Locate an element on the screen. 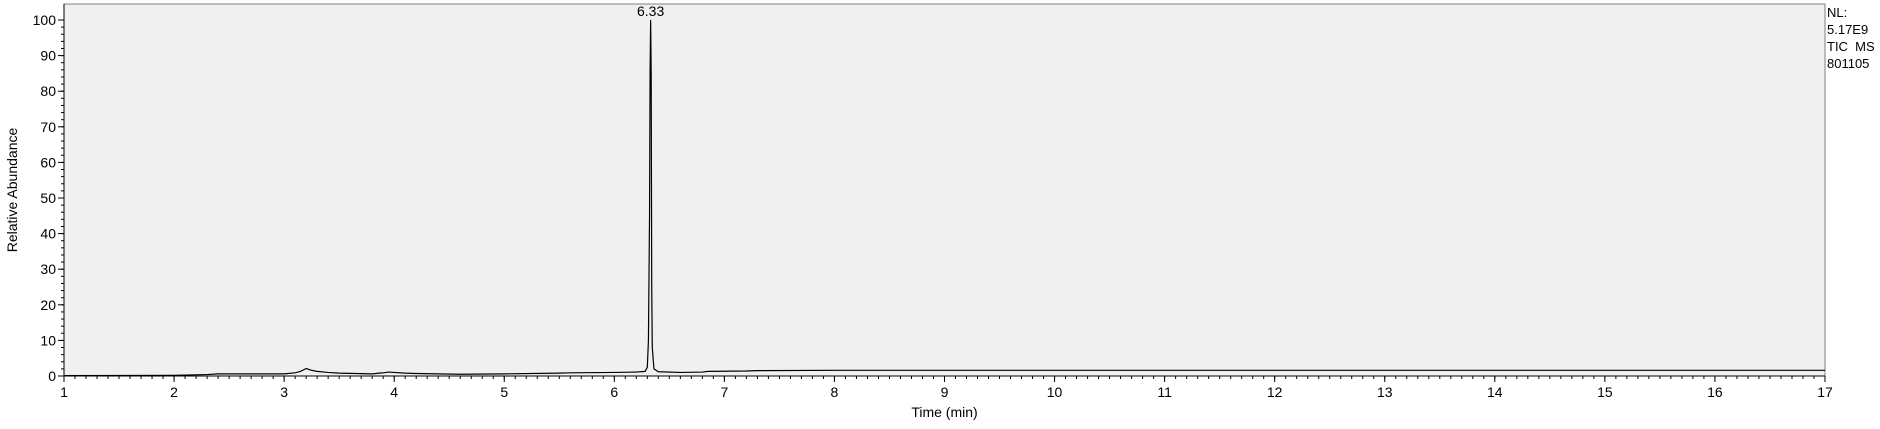 This screenshot has width=1880, height=429. x-tick-label: 3 is located at coordinates (284, 392).